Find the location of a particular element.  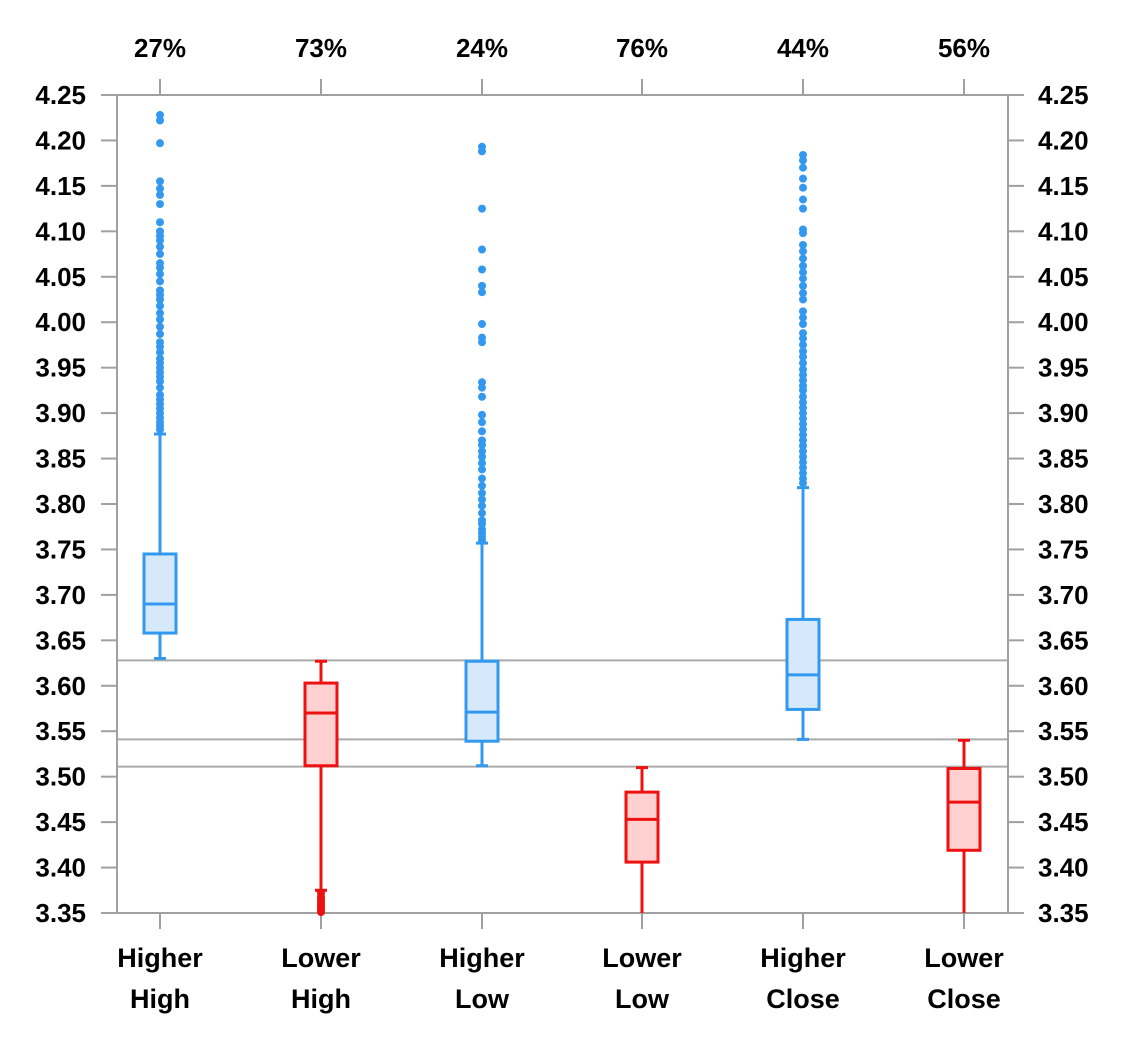

y-tick-label-right: 3.95 is located at coordinates (1063, 368).